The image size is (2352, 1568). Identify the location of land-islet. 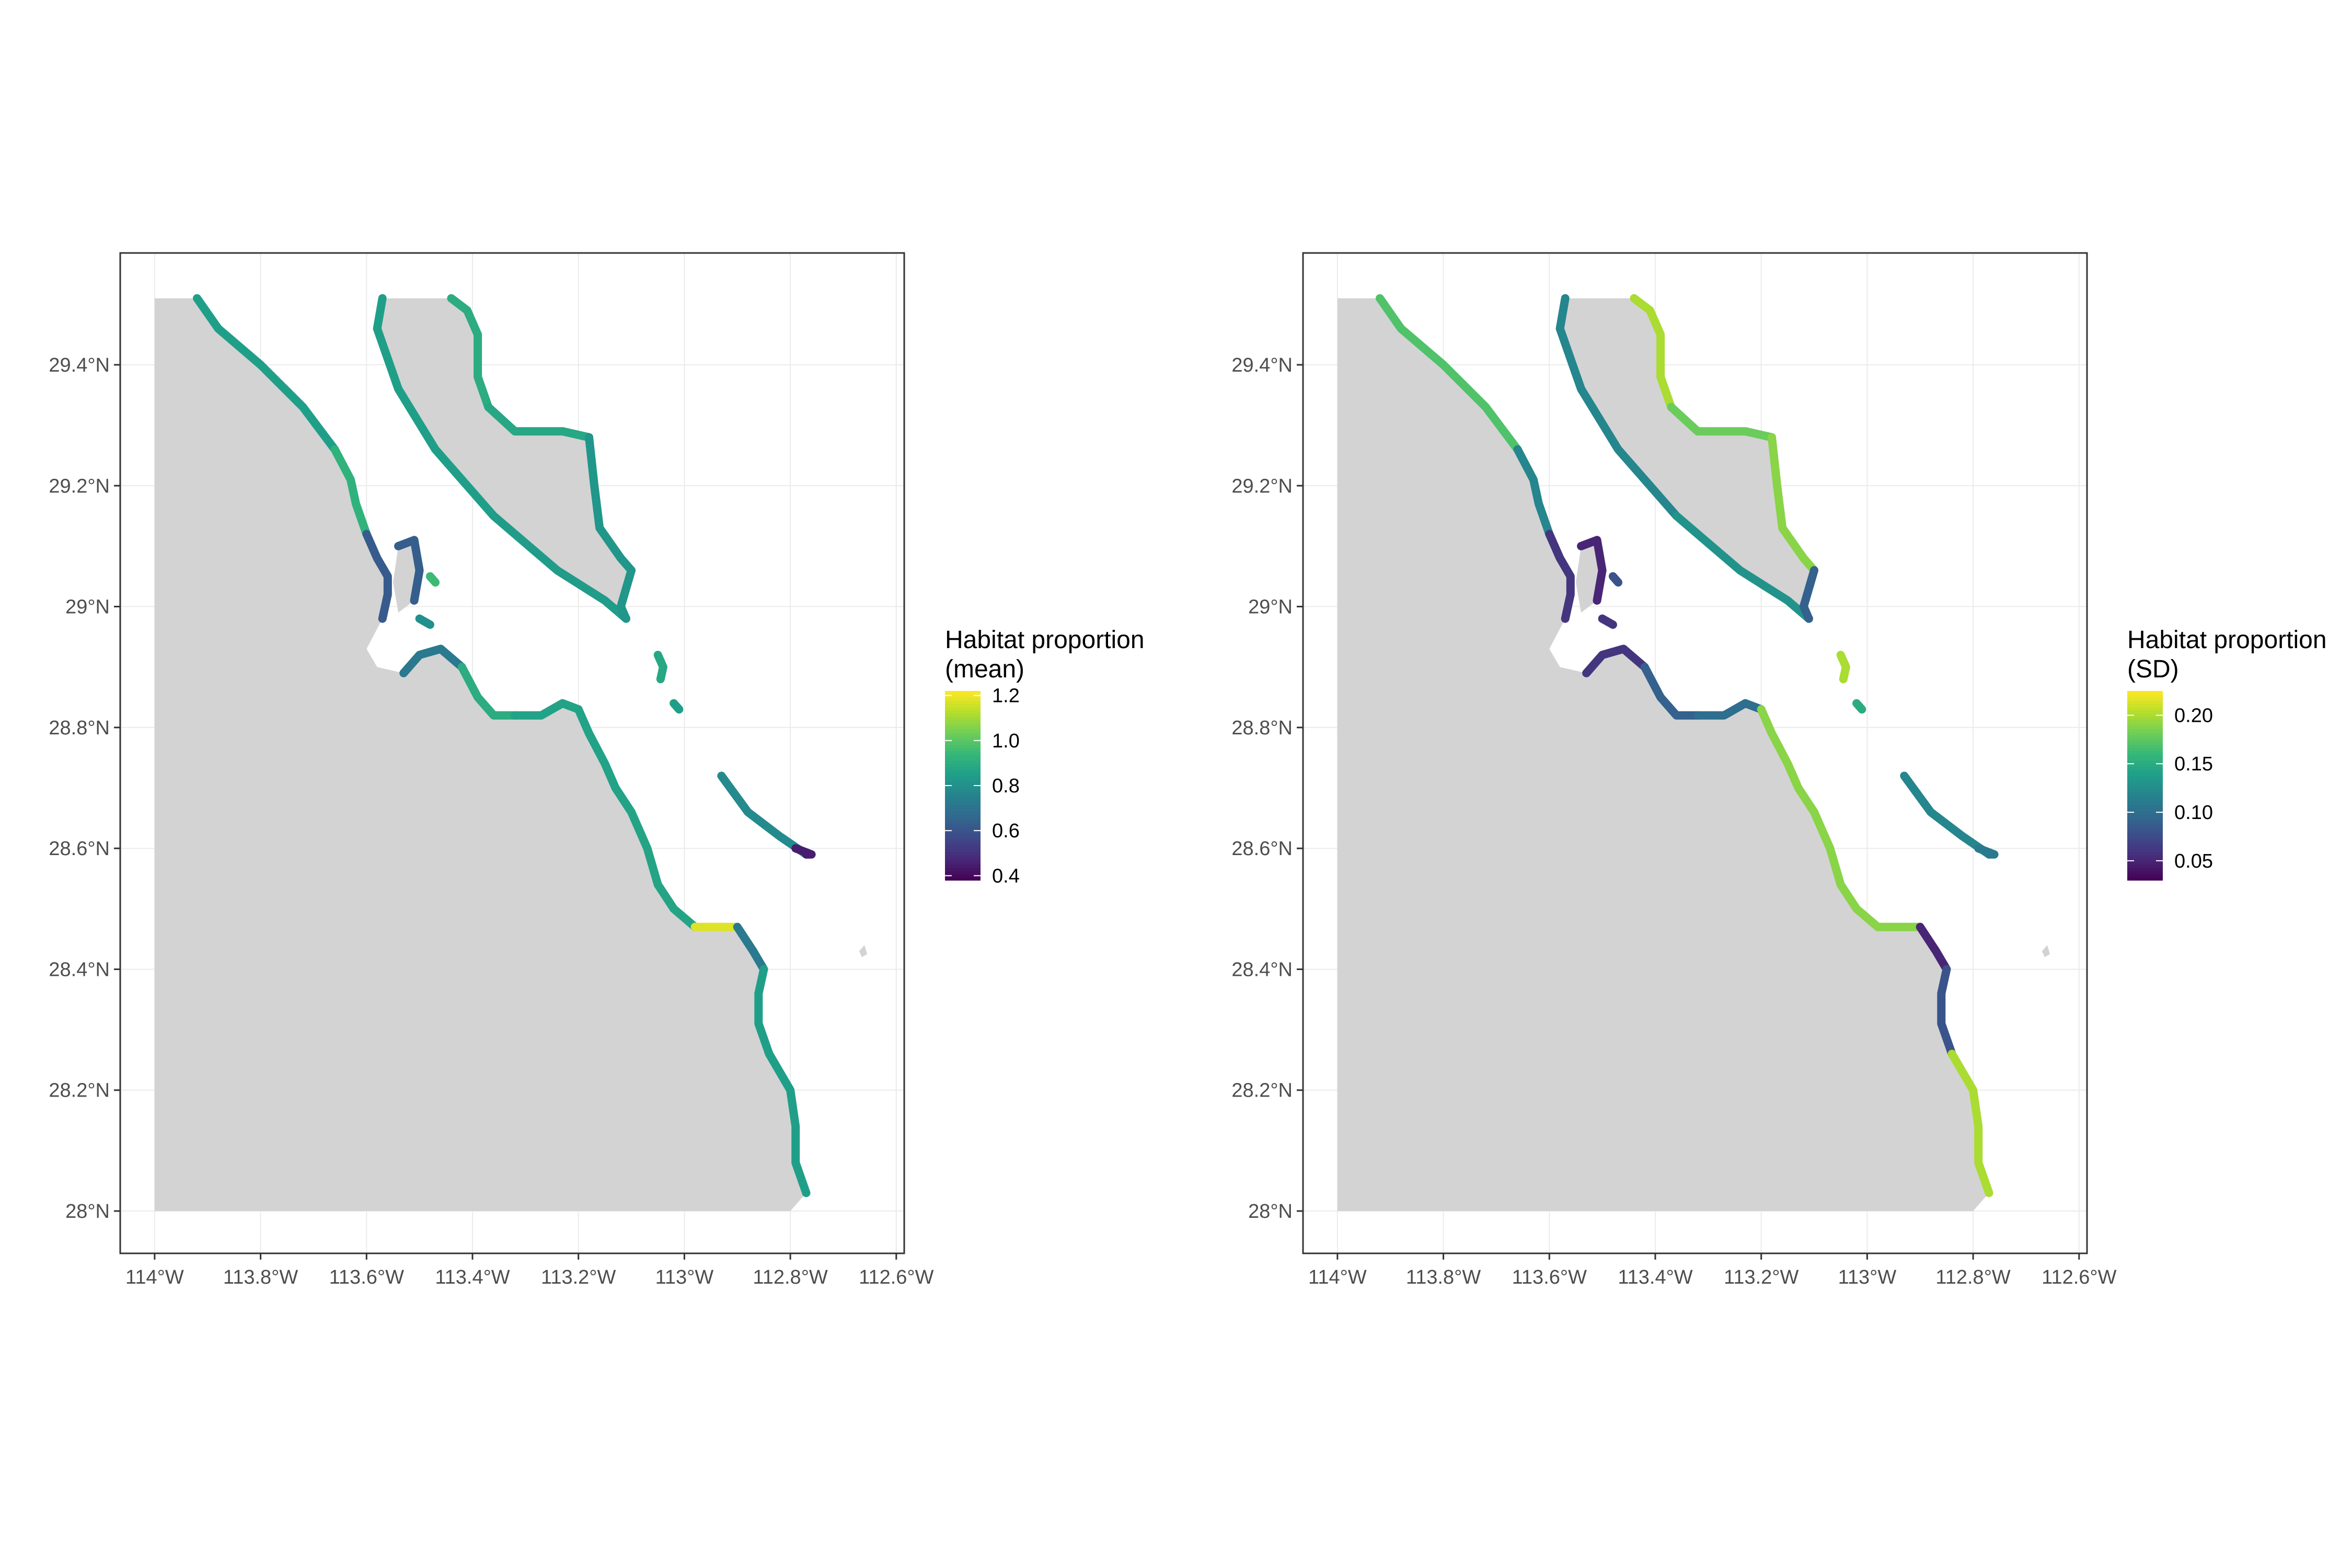
(2046, 951).